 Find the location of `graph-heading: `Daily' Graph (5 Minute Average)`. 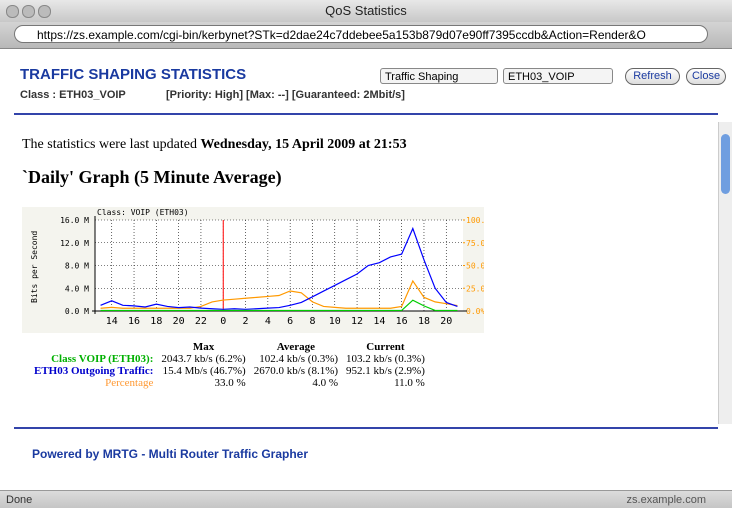

graph-heading: `Daily' Graph (5 Minute Average) is located at coordinates (152, 177).